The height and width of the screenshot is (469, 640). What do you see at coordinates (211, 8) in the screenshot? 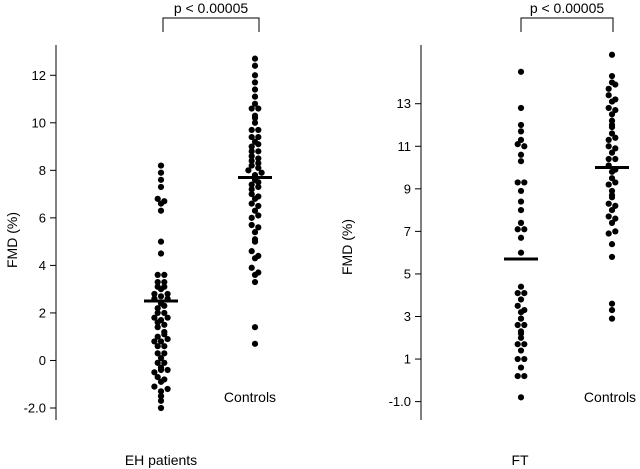
I see `p-value-label: p < 0.00005` at bounding box center [211, 8].